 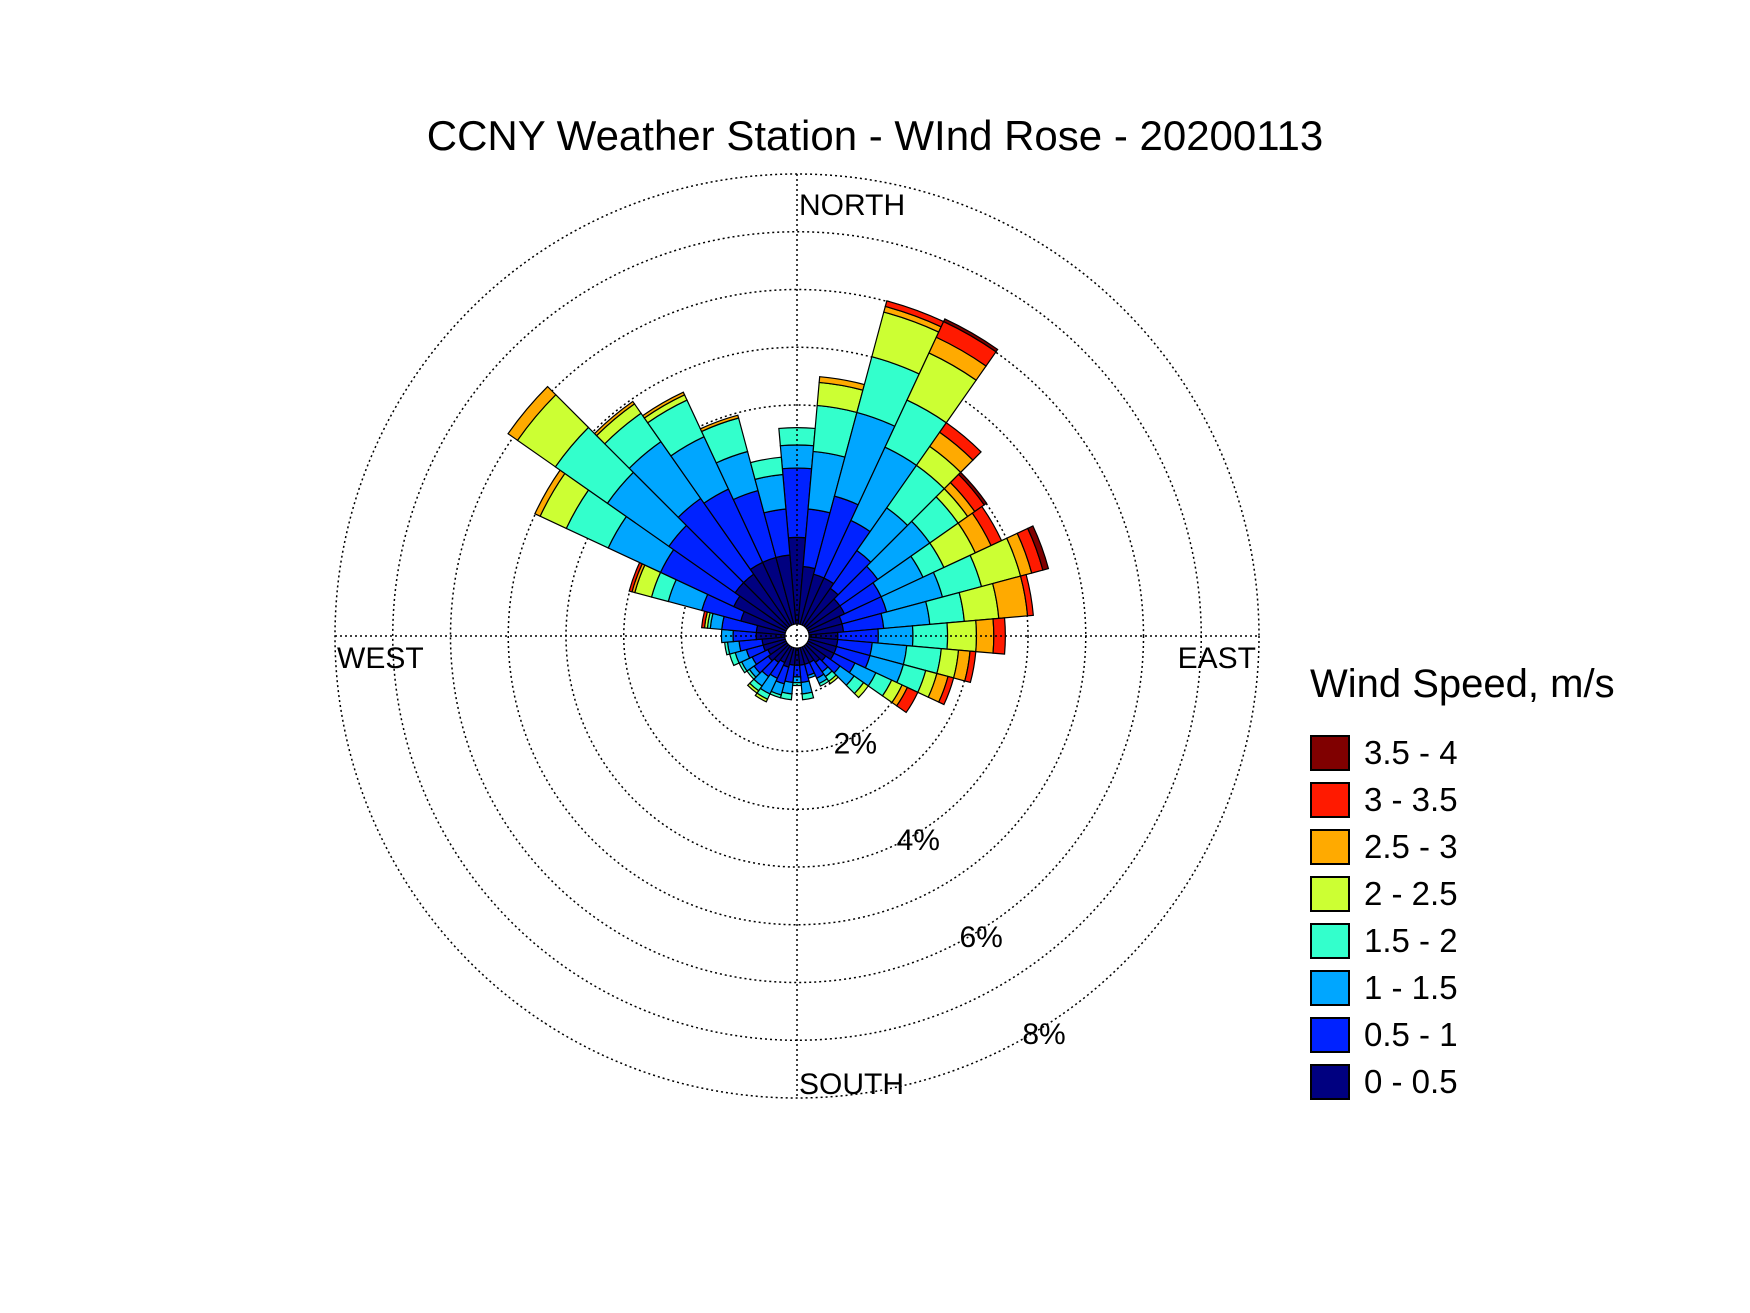 I want to click on compass-label-east: EAST, so click(x=1217, y=658).